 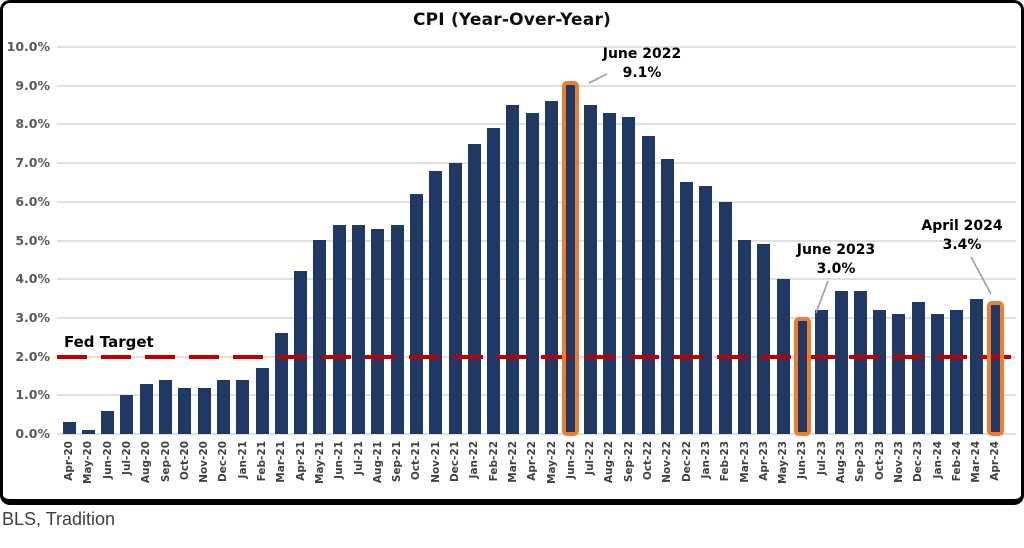 I want to click on x-axis-tick-label: Jun-21, so click(x=339, y=460).